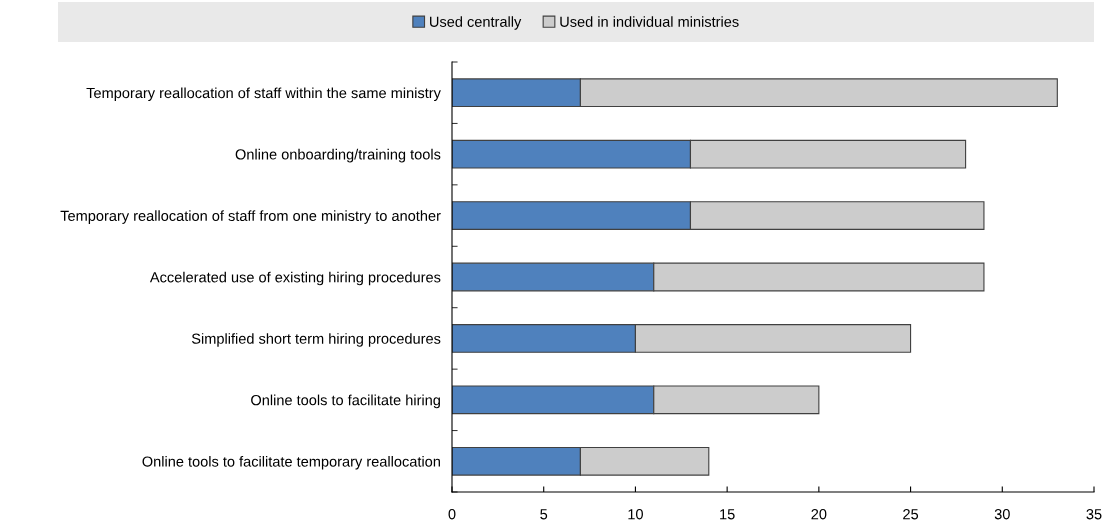 The image size is (1108, 526). Describe the element at coordinates (452, 514) in the screenshot. I see `x-tick-label: 0` at that location.